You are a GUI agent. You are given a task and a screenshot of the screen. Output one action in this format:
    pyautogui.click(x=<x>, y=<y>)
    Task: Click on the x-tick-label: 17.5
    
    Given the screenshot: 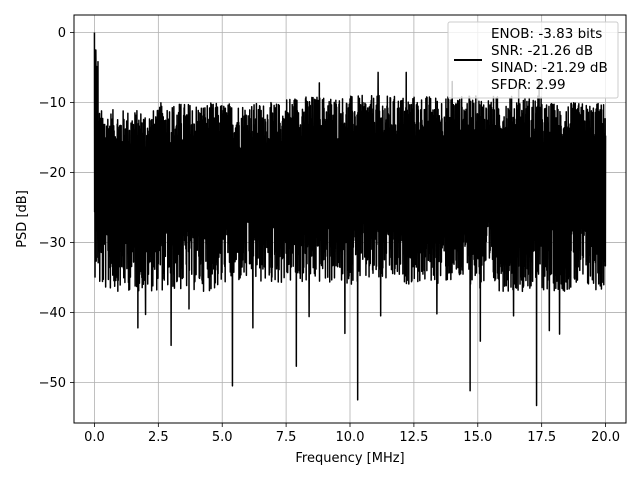 What is the action you would take?
    pyautogui.click(x=541, y=437)
    